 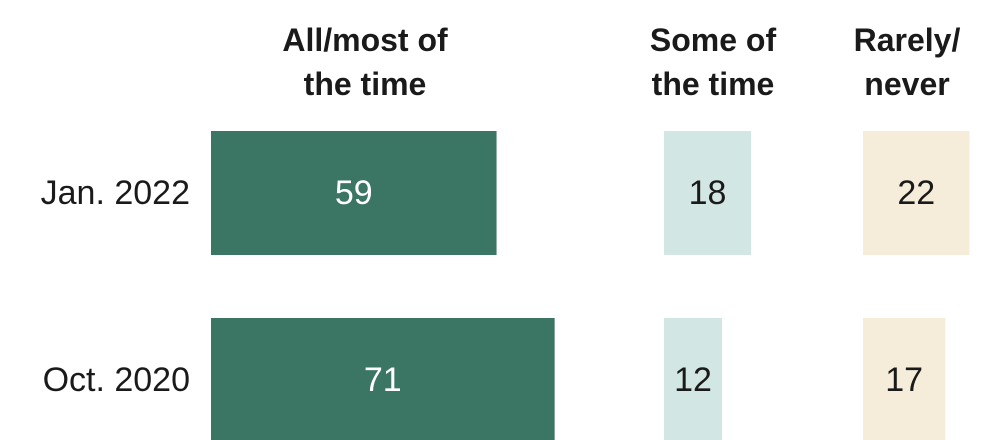 I want to click on bar-all-most-of-the-time-oct-2020, so click(x=383, y=379).